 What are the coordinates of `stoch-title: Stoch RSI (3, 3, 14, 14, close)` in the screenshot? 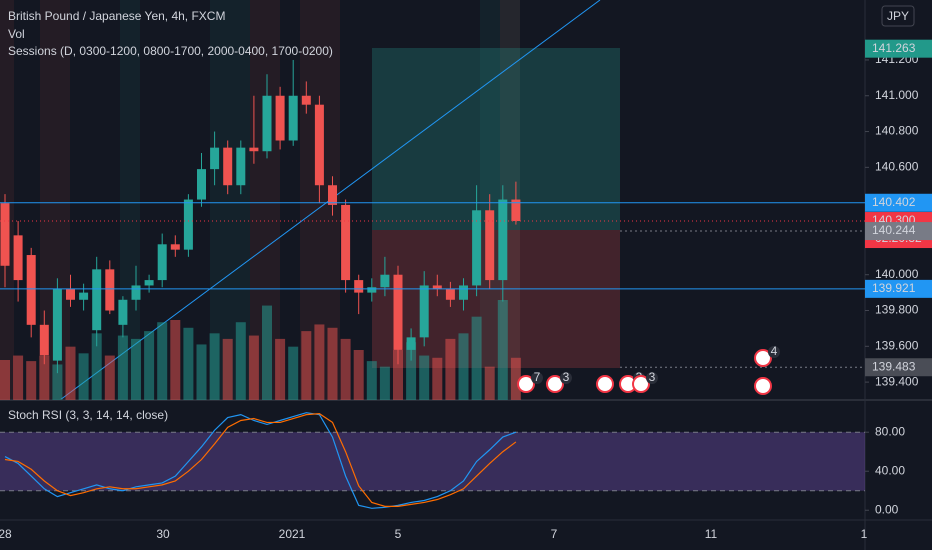 It's located at (88, 415).